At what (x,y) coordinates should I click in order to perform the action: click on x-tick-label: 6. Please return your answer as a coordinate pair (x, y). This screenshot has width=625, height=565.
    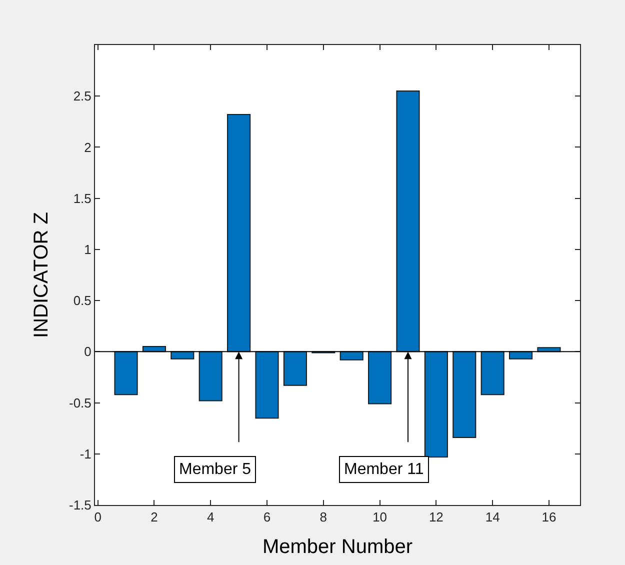
    Looking at the image, I should click on (267, 517).